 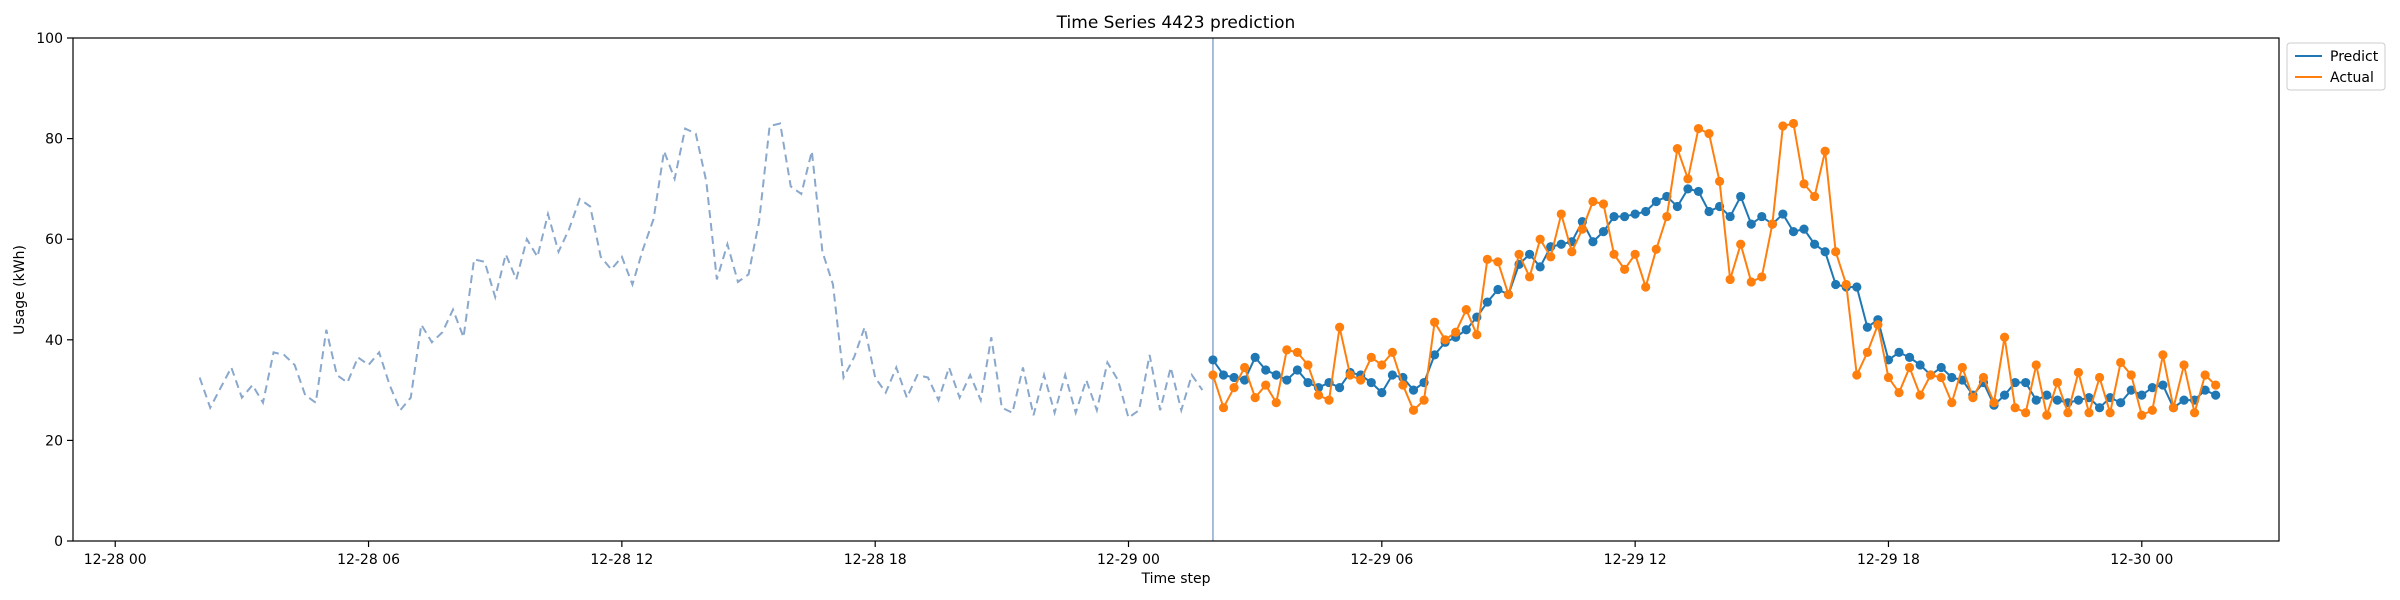 I want to click on x-tick-label: 12-30 00, so click(x=2141, y=560).